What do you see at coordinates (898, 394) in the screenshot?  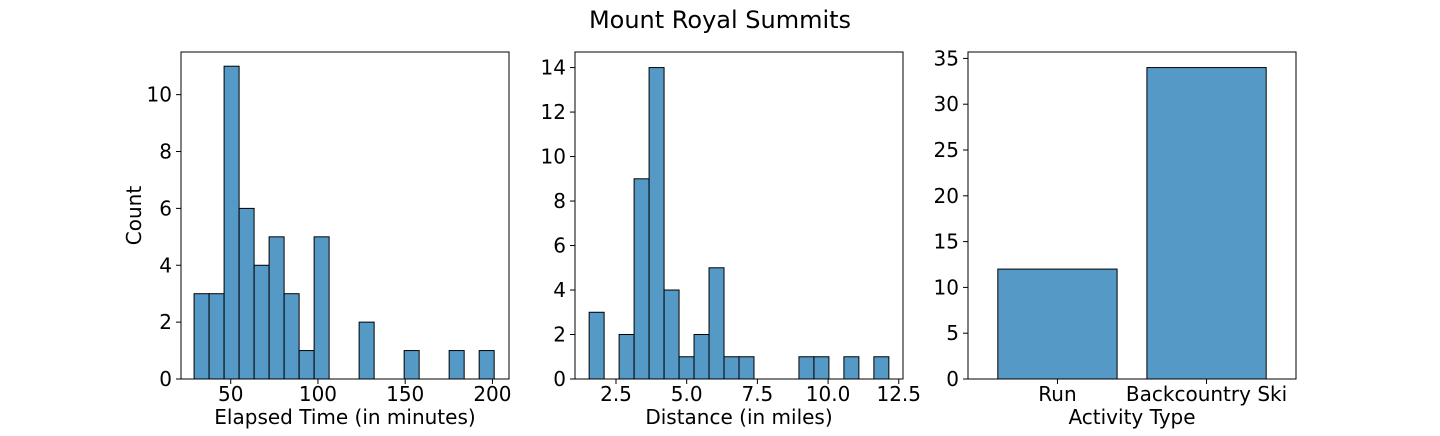 I see `x-tick-label: 12.5` at bounding box center [898, 394].